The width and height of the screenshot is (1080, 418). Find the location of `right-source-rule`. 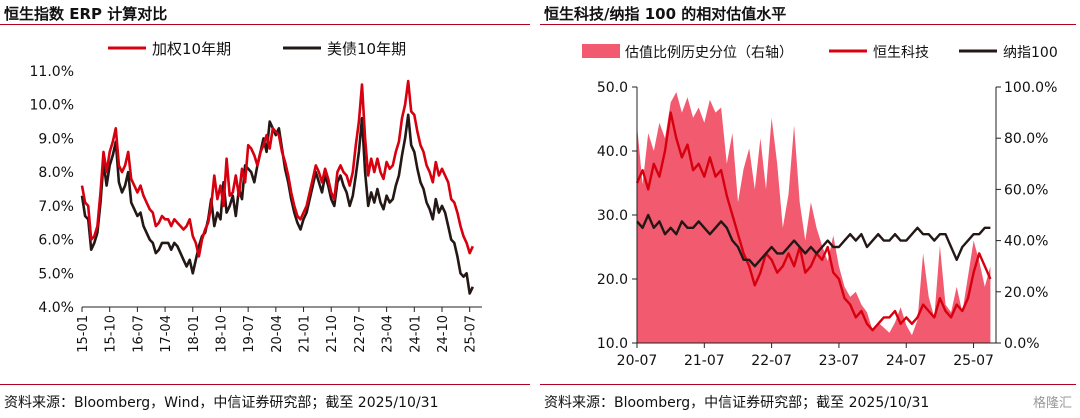

right-source-rule is located at coordinates (808, 384).